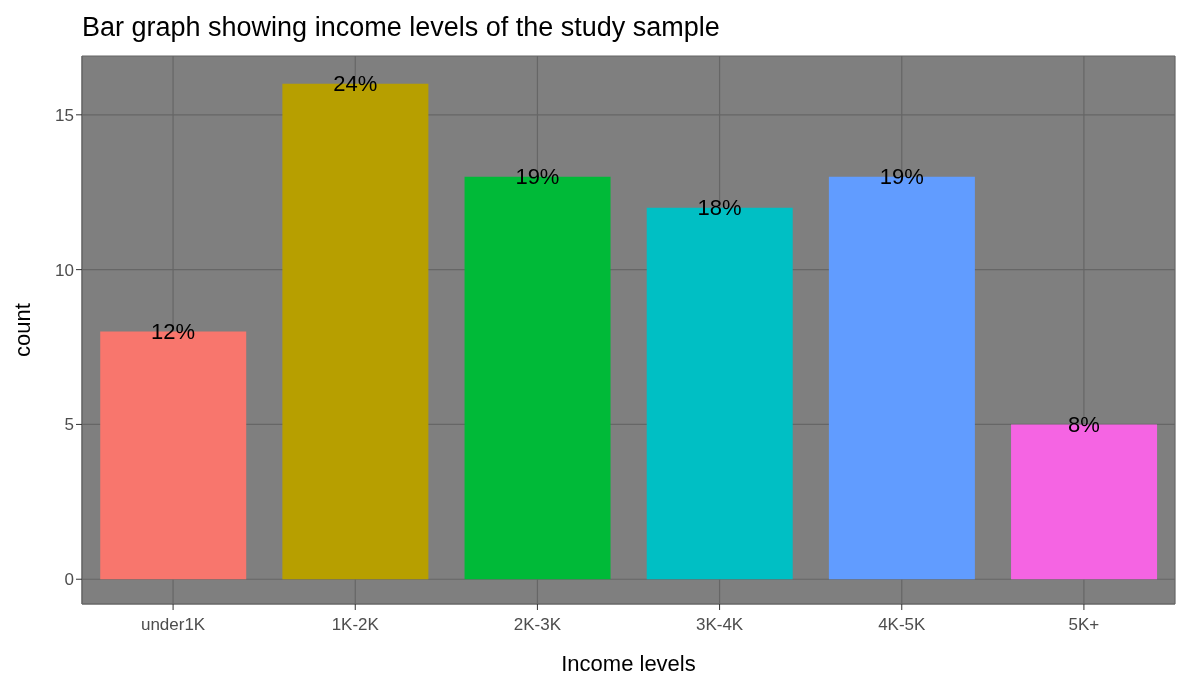 The width and height of the screenshot is (1180, 677). Describe the element at coordinates (719, 625) in the screenshot. I see `x-tick-label: 3K-4K` at that location.